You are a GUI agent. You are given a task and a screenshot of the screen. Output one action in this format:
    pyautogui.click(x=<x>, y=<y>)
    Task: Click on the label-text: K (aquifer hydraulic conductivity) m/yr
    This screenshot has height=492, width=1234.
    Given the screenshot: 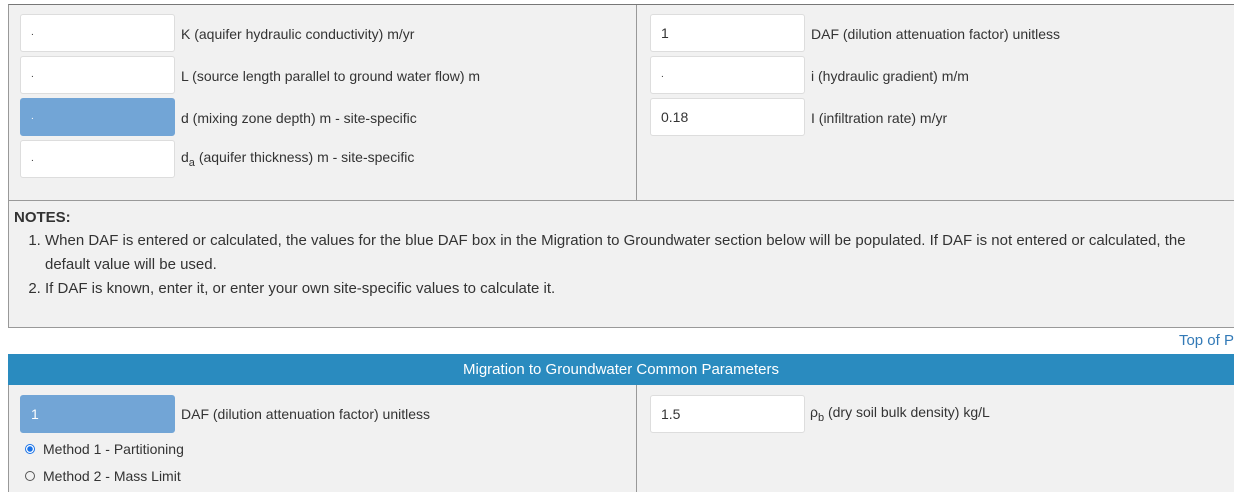 What is the action you would take?
    pyautogui.click(x=298, y=34)
    